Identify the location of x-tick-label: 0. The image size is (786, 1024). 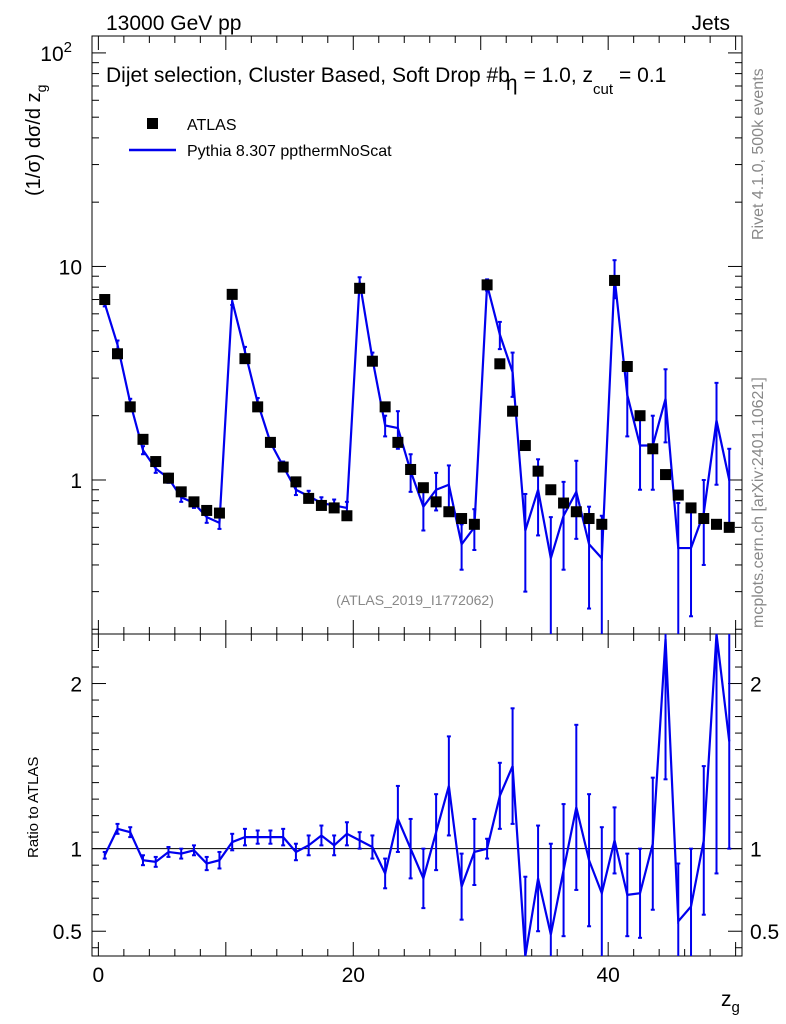
(99, 975).